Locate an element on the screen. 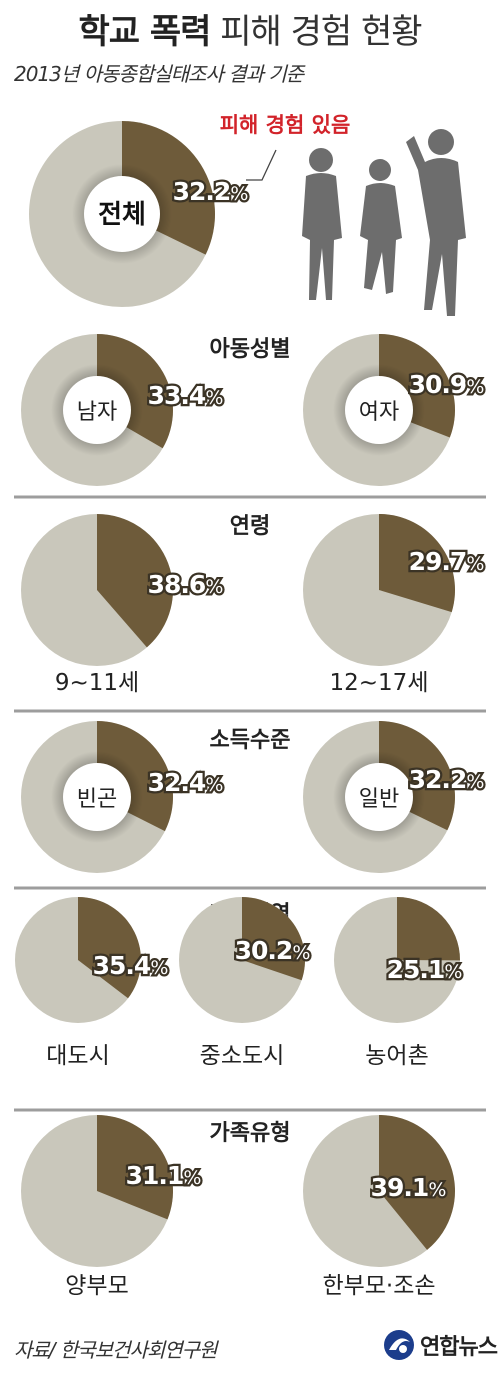 This screenshot has height=1374, width=500. pie: 전체 32.2% is located at coordinates (140, 214).